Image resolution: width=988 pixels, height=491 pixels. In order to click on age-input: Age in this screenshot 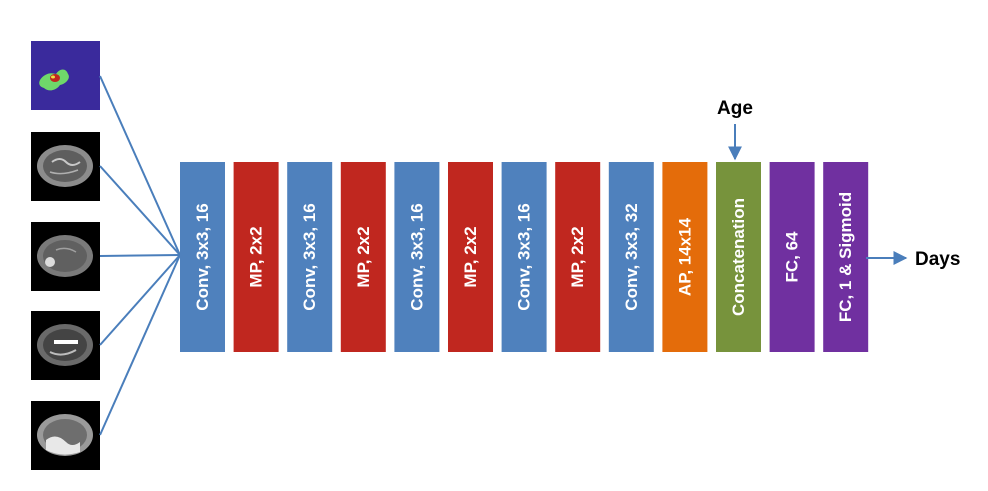, I will do `click(735, 129)`.